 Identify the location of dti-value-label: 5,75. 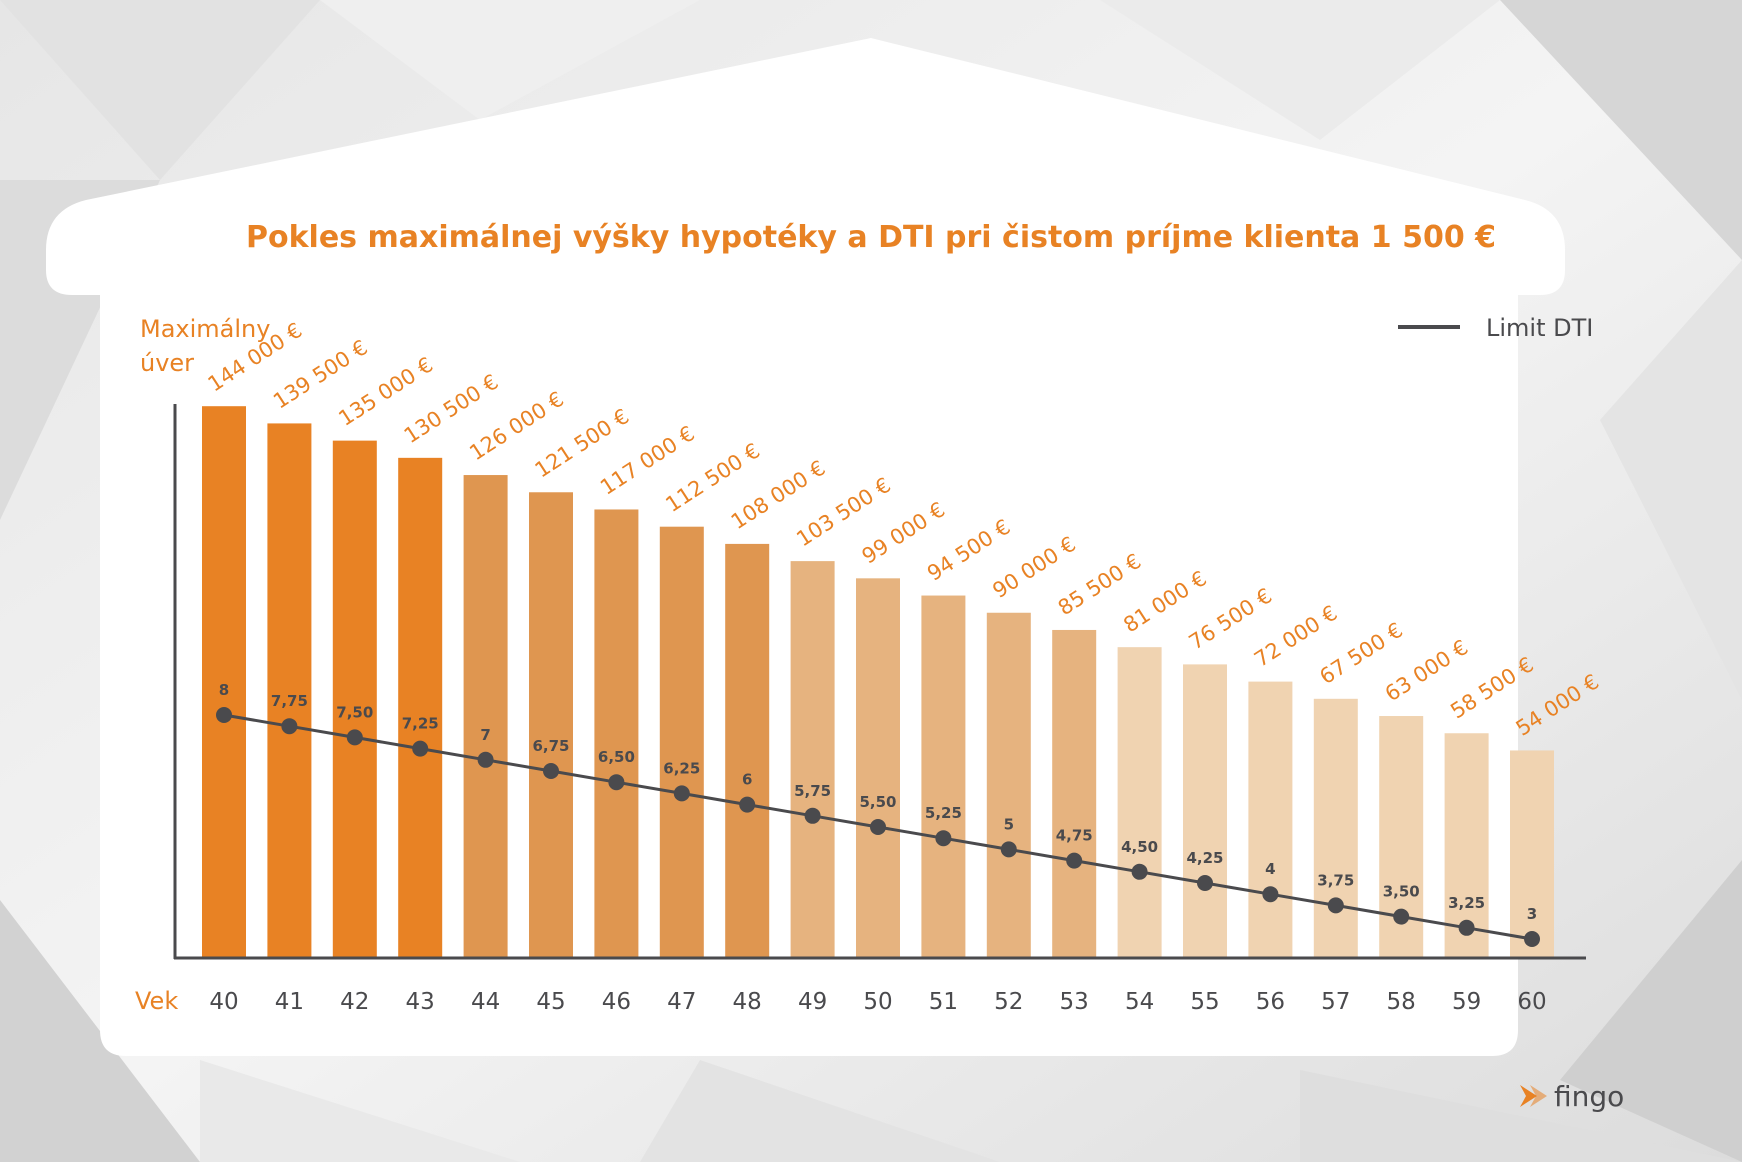
(812, 791).